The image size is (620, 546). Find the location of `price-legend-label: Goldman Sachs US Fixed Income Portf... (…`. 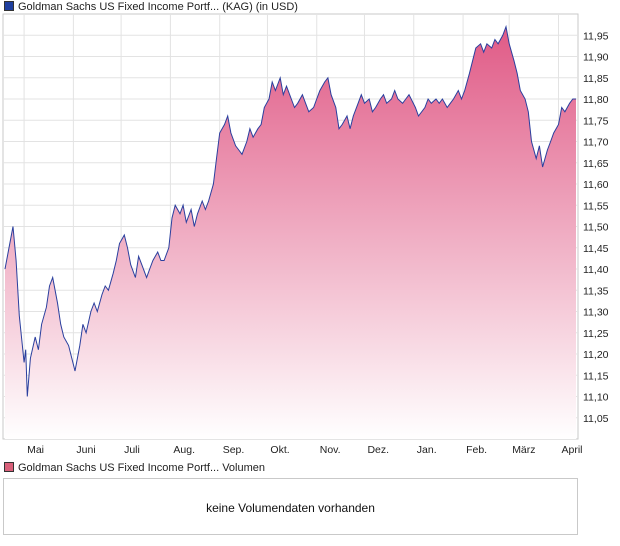

price-legend-label: Goldman Sachs US Fixed Income Portf... (… is located at coordinates (158, 7).